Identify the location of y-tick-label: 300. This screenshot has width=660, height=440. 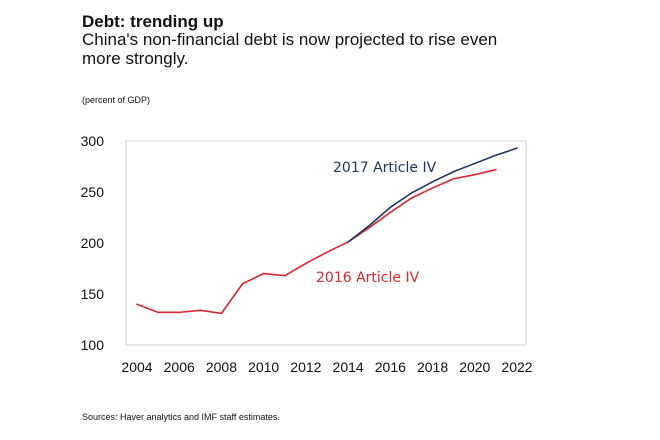
(93, 141).